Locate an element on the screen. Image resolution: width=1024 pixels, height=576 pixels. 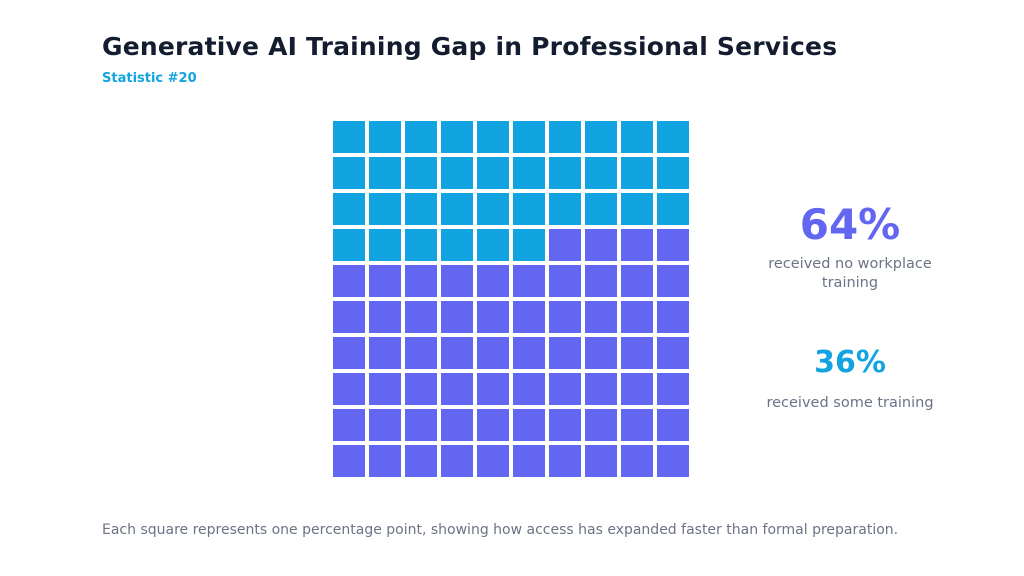
stat-no-training: 64% received no workplace training is located at coordinates (850, 248).